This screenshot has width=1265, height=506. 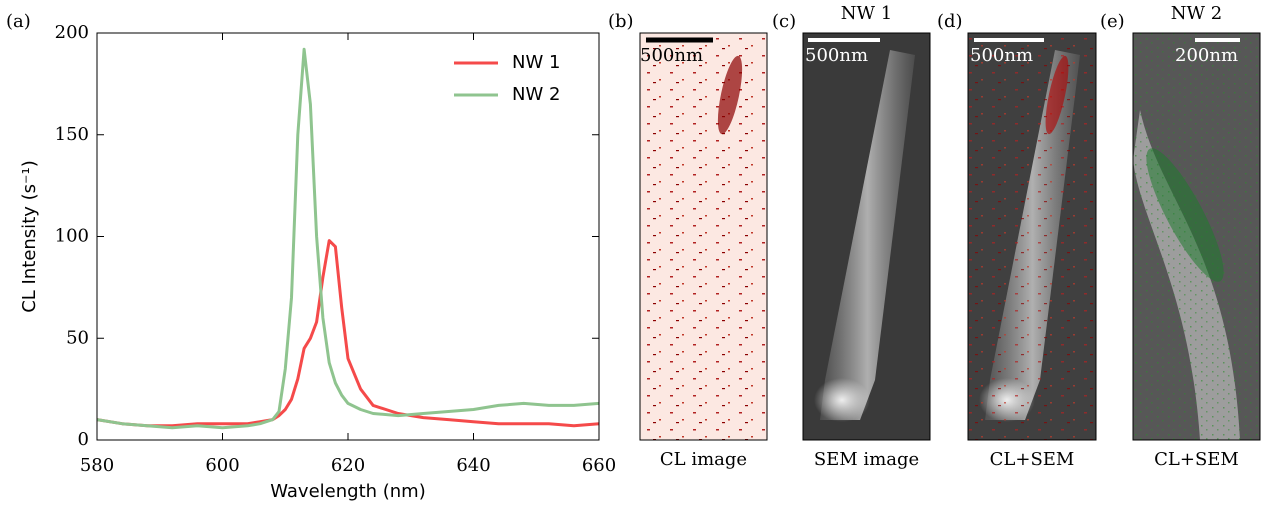 I want to click on scale-bar-label: 200nm, so click(x=1206, y=55).